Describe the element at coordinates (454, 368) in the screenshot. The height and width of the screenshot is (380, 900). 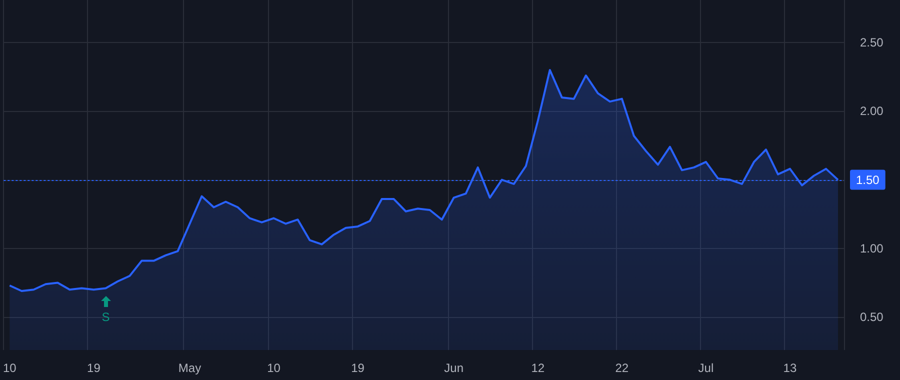
I see `x-tick-label: Jun` at that location.